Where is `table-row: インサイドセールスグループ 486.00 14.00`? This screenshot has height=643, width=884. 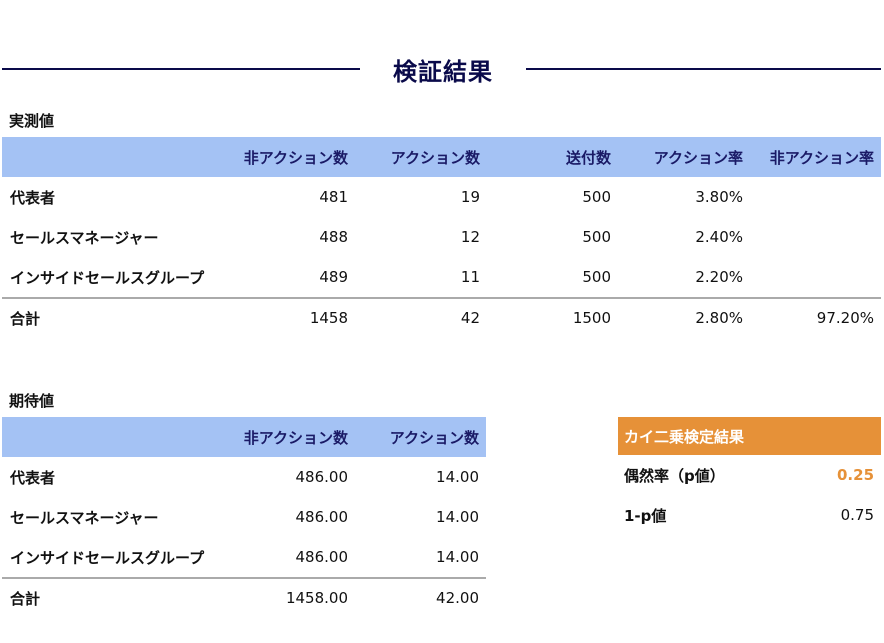 table-row: インサイドセールスグループ 486.00 14.00 is located at coordinates (244, 557).